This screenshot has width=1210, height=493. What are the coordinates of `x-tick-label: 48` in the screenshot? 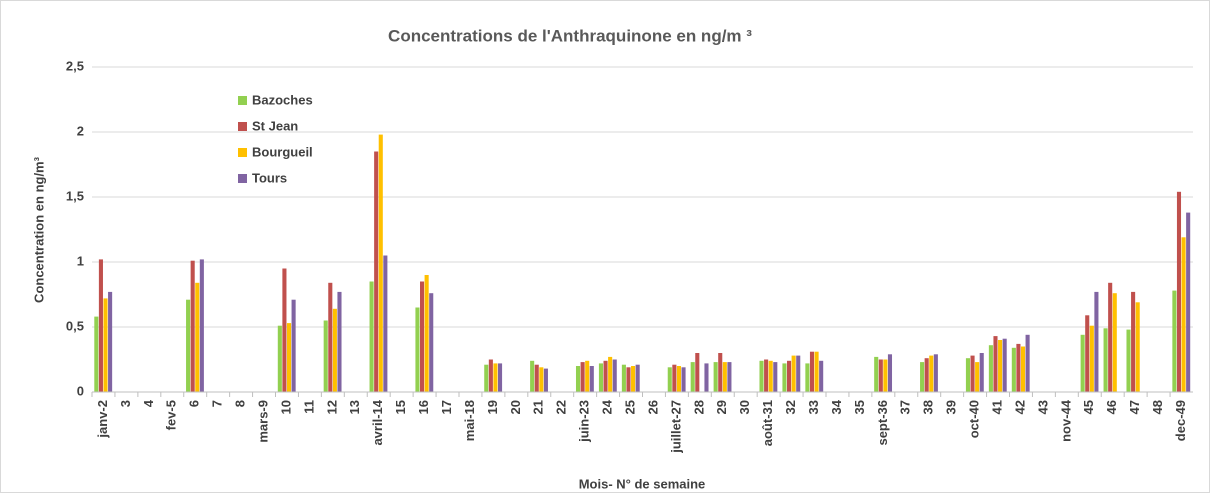 It's located at (1157, 407).